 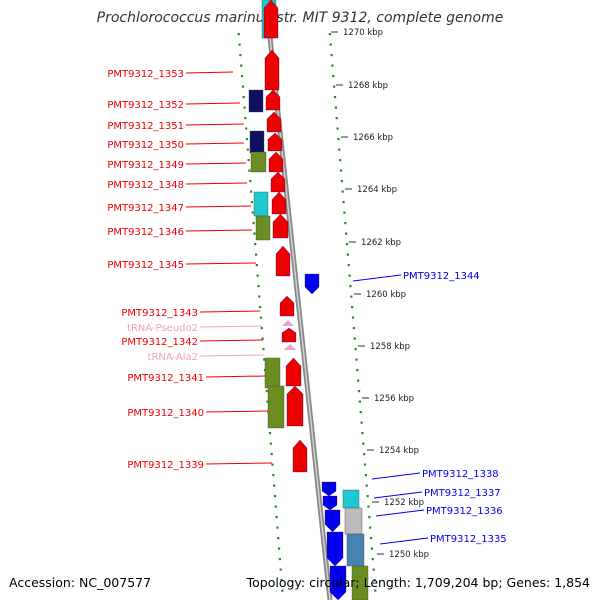 What do you see at coordinates (381, 243) in the screenshot?
I see `kbp-tick-label: 1262 kbp` at bounding box center [381, 243].